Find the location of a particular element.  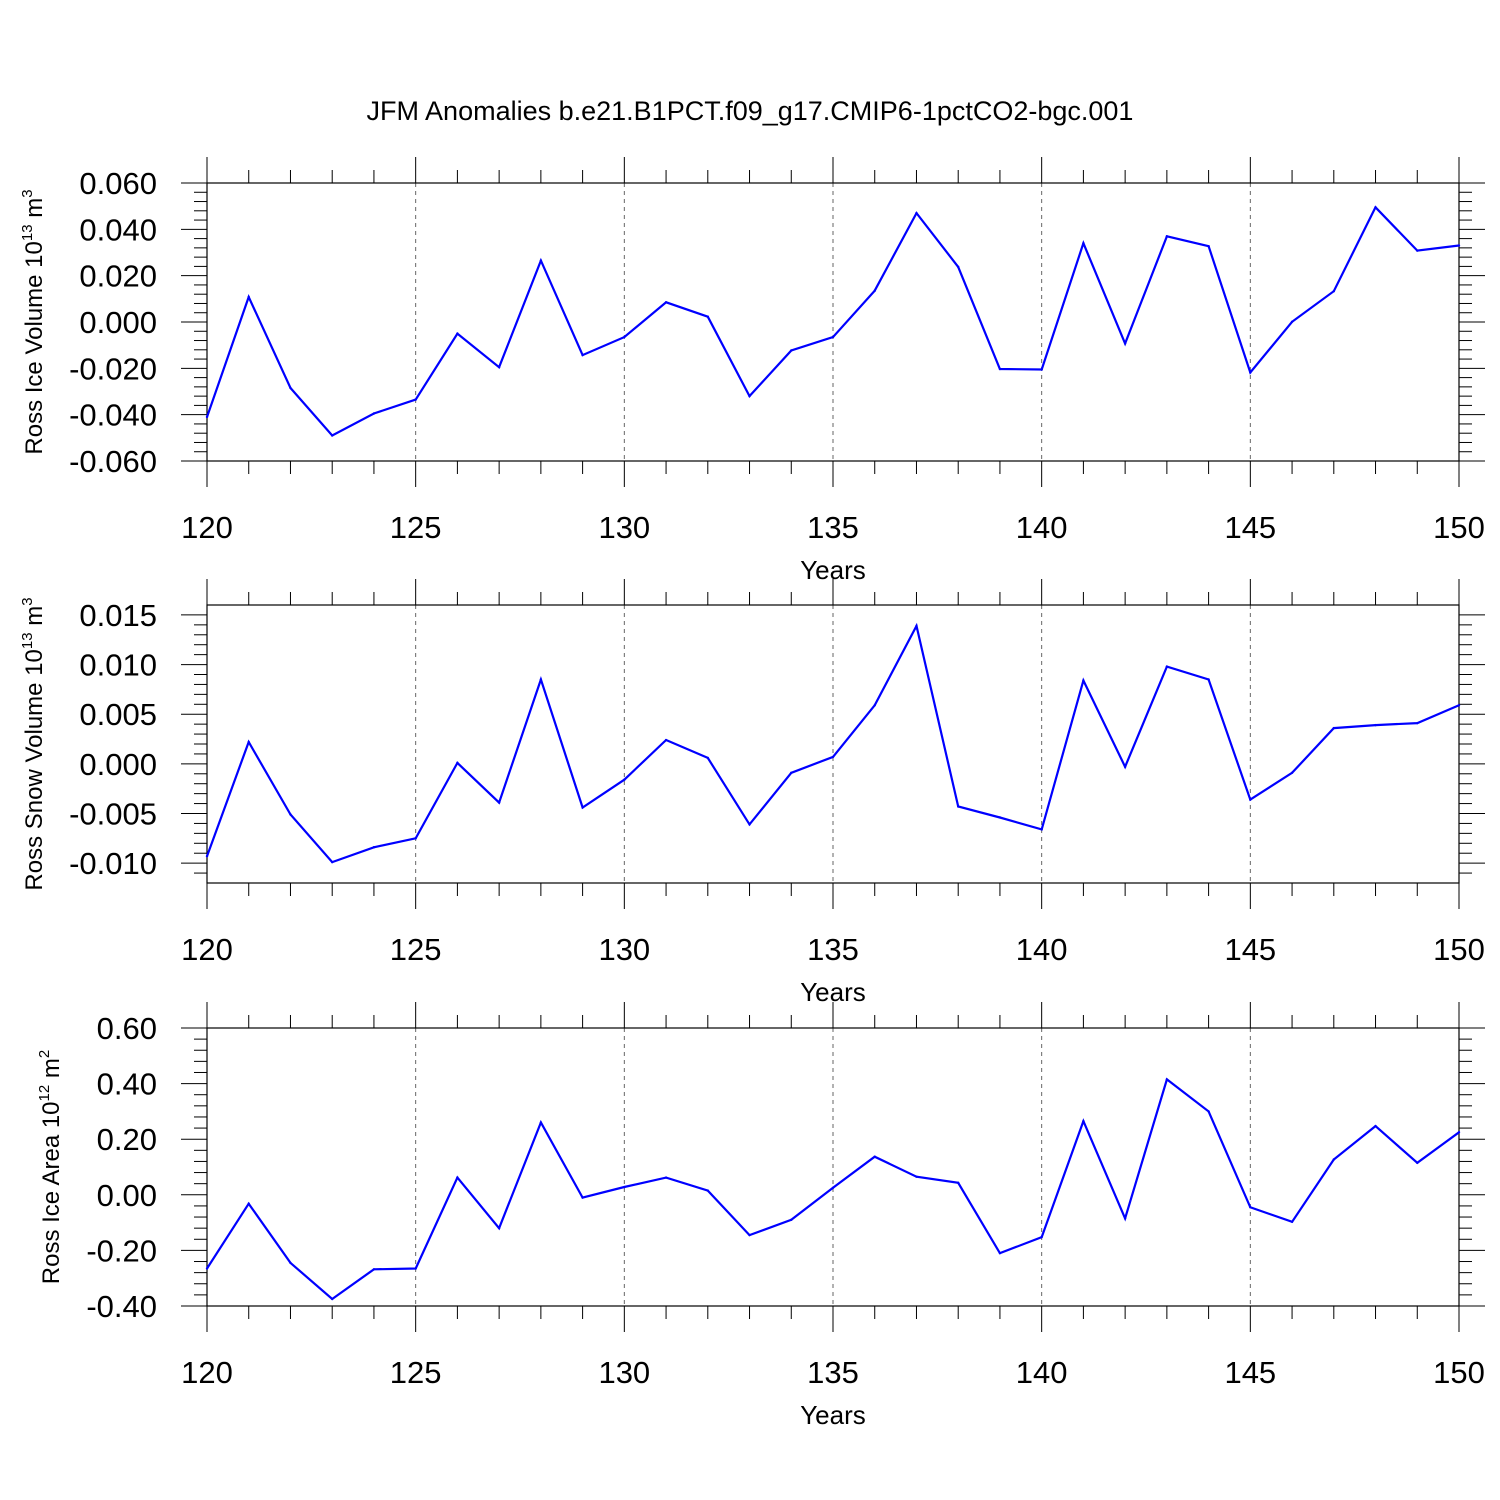

y-tick-label: 0.005 is located at coordinates (118, 714).